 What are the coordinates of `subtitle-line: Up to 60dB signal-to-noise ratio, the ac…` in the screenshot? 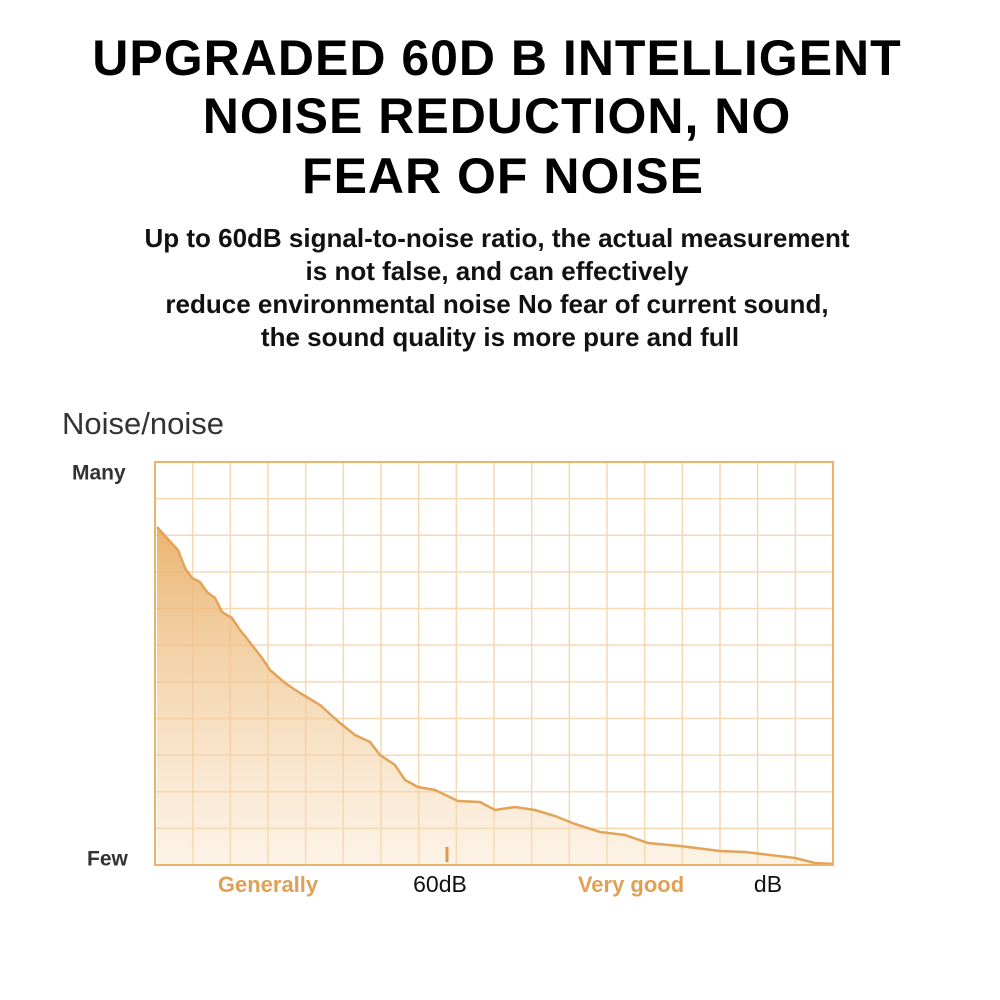 It's located at (496, 238).